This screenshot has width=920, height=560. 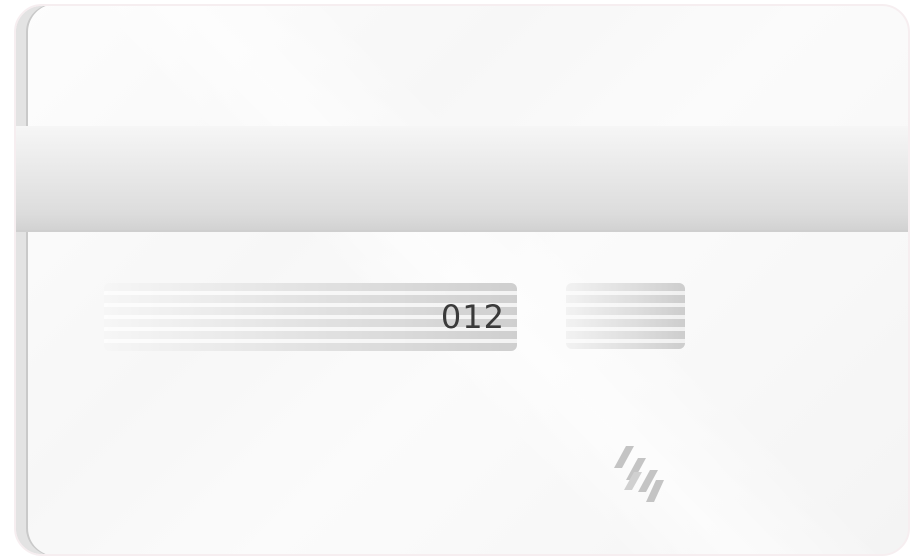 I want to click on hologram-panel, so click(x=625, y=316).